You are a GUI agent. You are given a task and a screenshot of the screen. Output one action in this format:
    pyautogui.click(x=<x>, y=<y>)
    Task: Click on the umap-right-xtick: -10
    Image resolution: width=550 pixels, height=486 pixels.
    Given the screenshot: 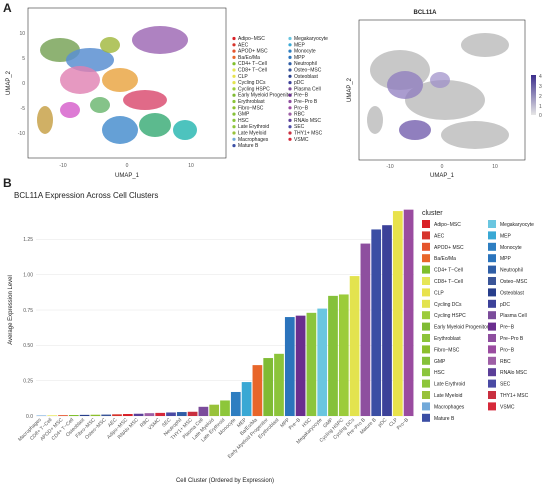 What is the action you would take?
    pyautogui.click(x=389, y=167)
    